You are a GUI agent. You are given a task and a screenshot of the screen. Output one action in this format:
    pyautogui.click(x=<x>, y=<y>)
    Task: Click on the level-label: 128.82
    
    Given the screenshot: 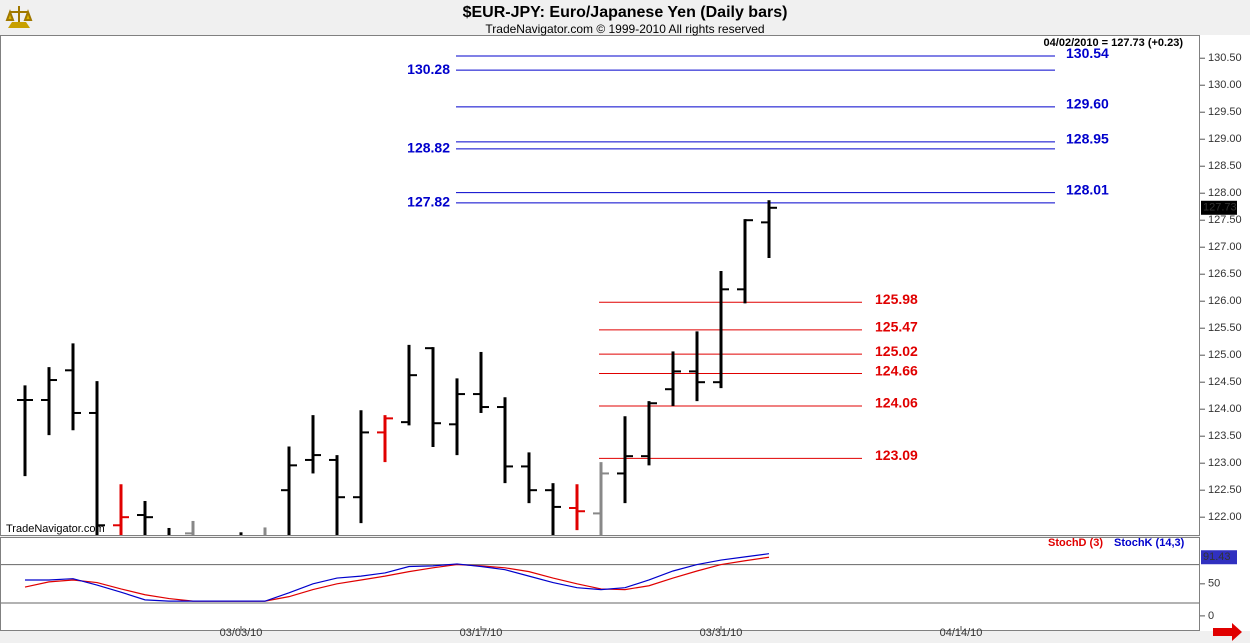 What is the action you would take?
    pyautogui.click(x=428, y=148)
    